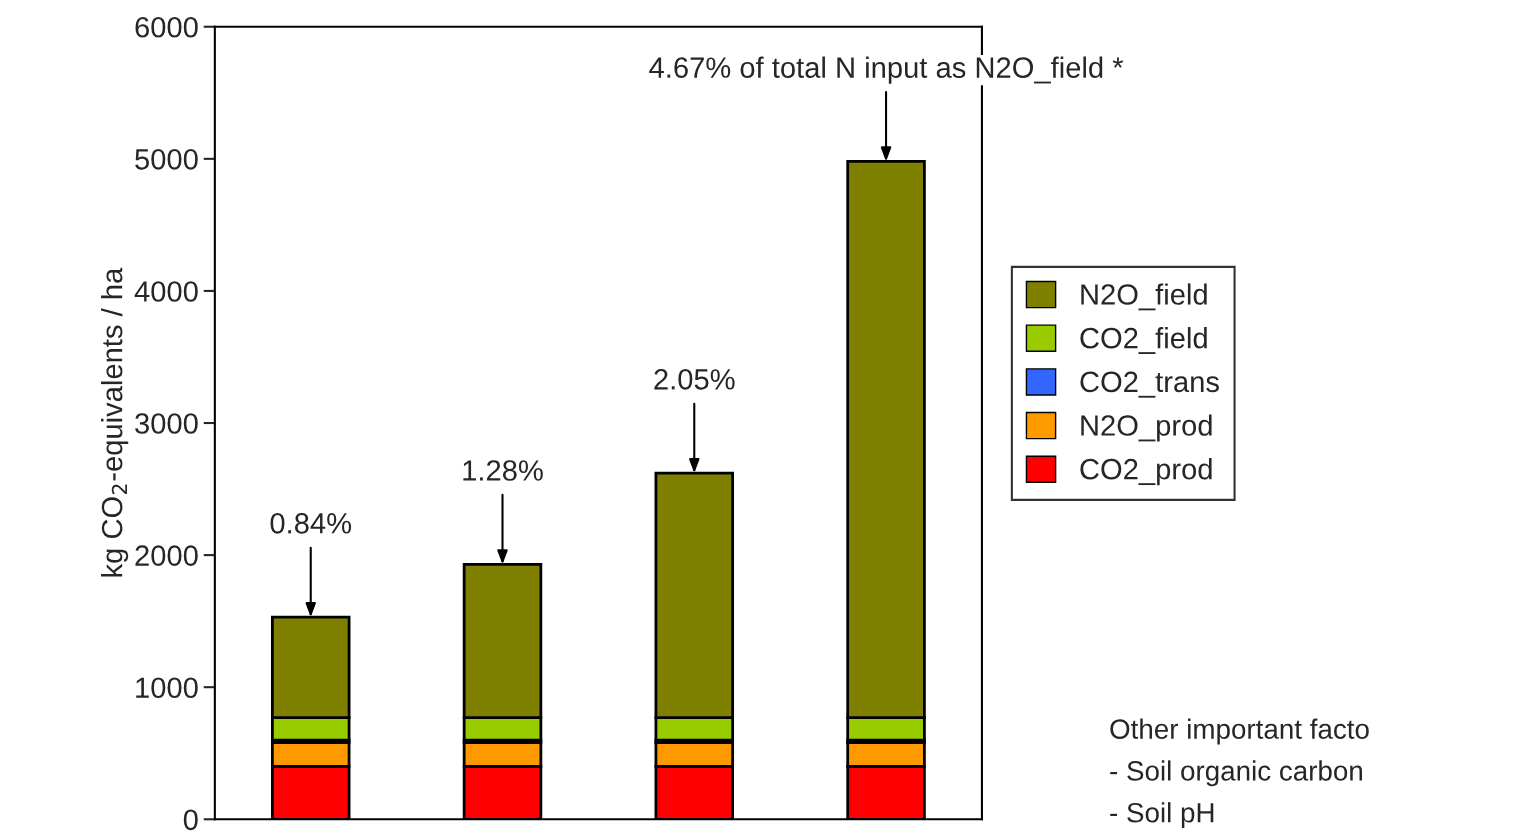  Describe the element at coordinates (1144, 297) in the screenshot. I see `legend-label: N2O_field` at that location.